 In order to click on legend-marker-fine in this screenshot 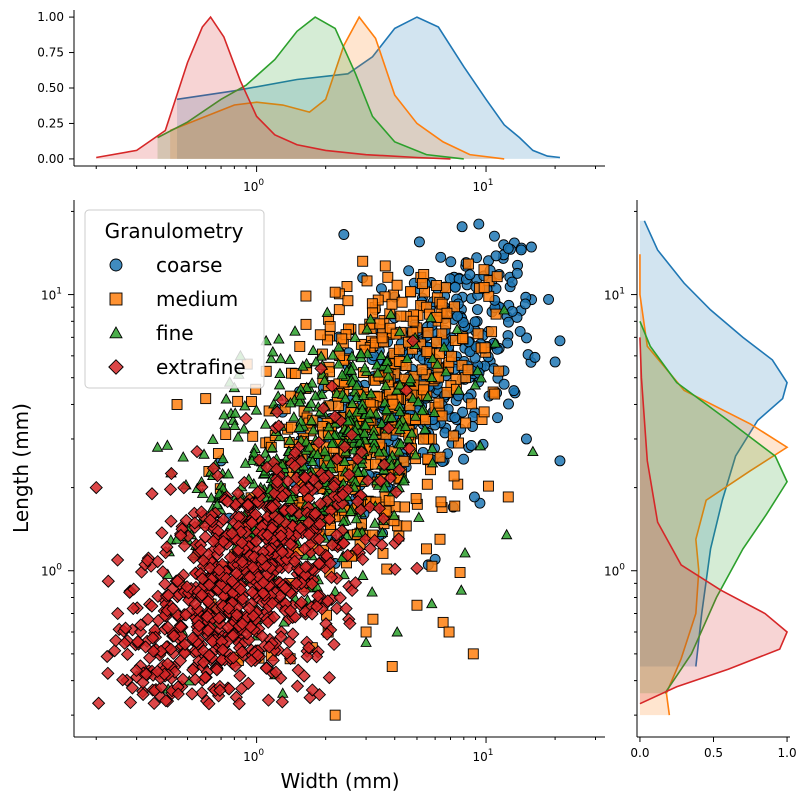, I will do `click(116, 332)`.